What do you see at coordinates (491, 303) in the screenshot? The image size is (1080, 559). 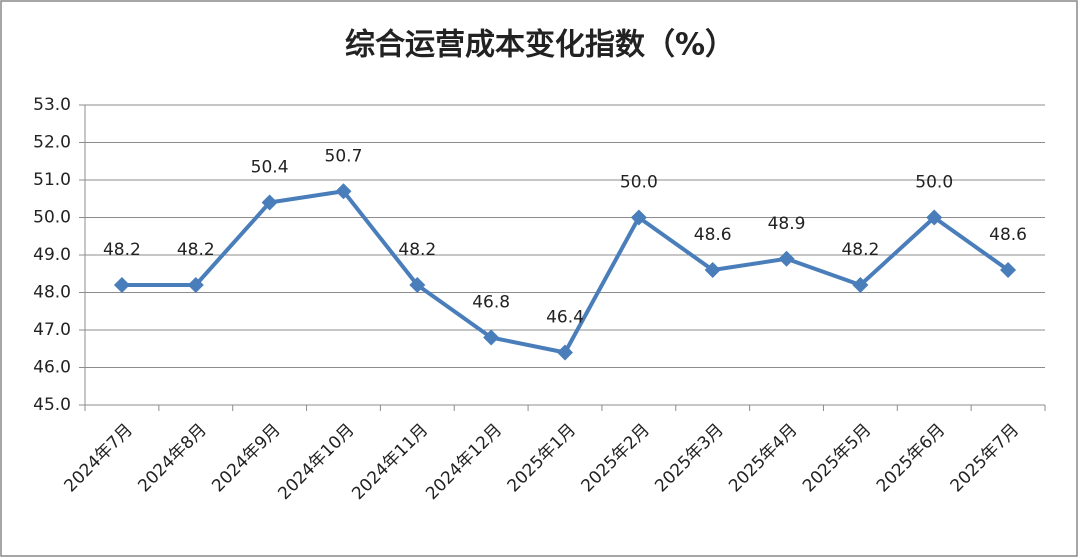 I see `data-label: 46.8` at bounding box center [491, 303].